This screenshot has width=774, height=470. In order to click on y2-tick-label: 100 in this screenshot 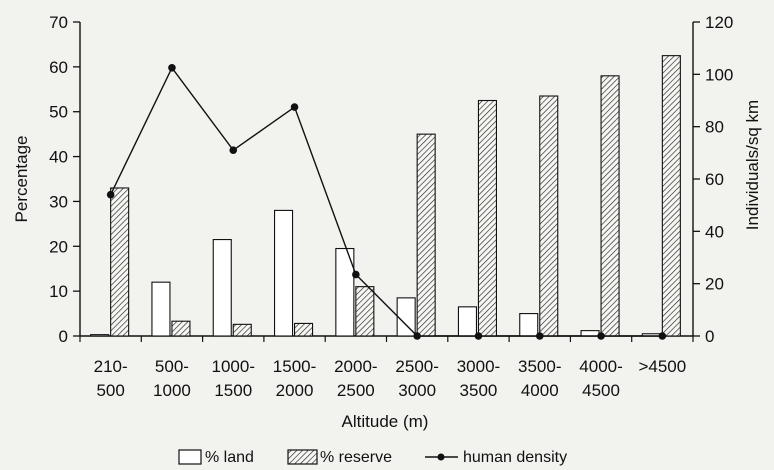, I will do `click(719, 74)`.